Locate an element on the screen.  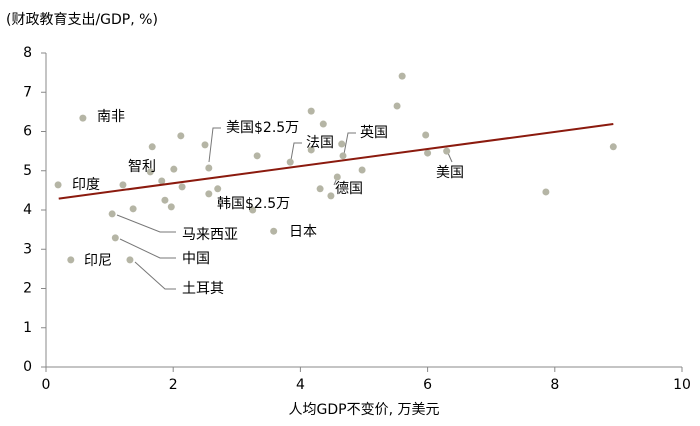
x-tick-label: 2 is located at coordinates (173, 385).